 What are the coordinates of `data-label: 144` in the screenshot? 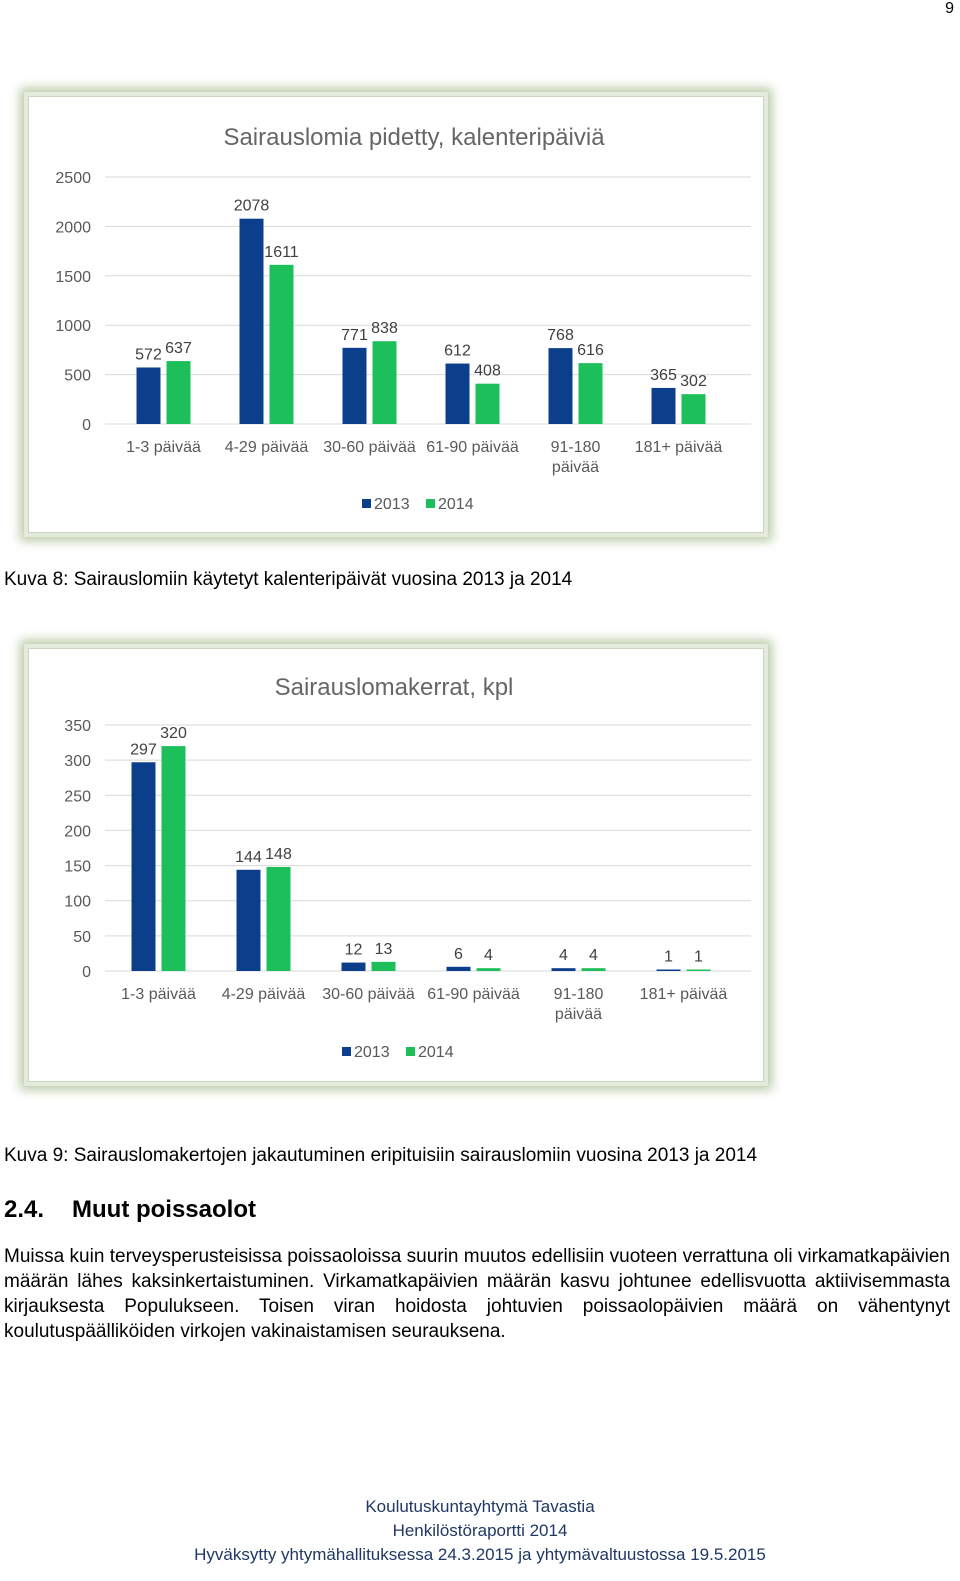 It's located at (248, 857).